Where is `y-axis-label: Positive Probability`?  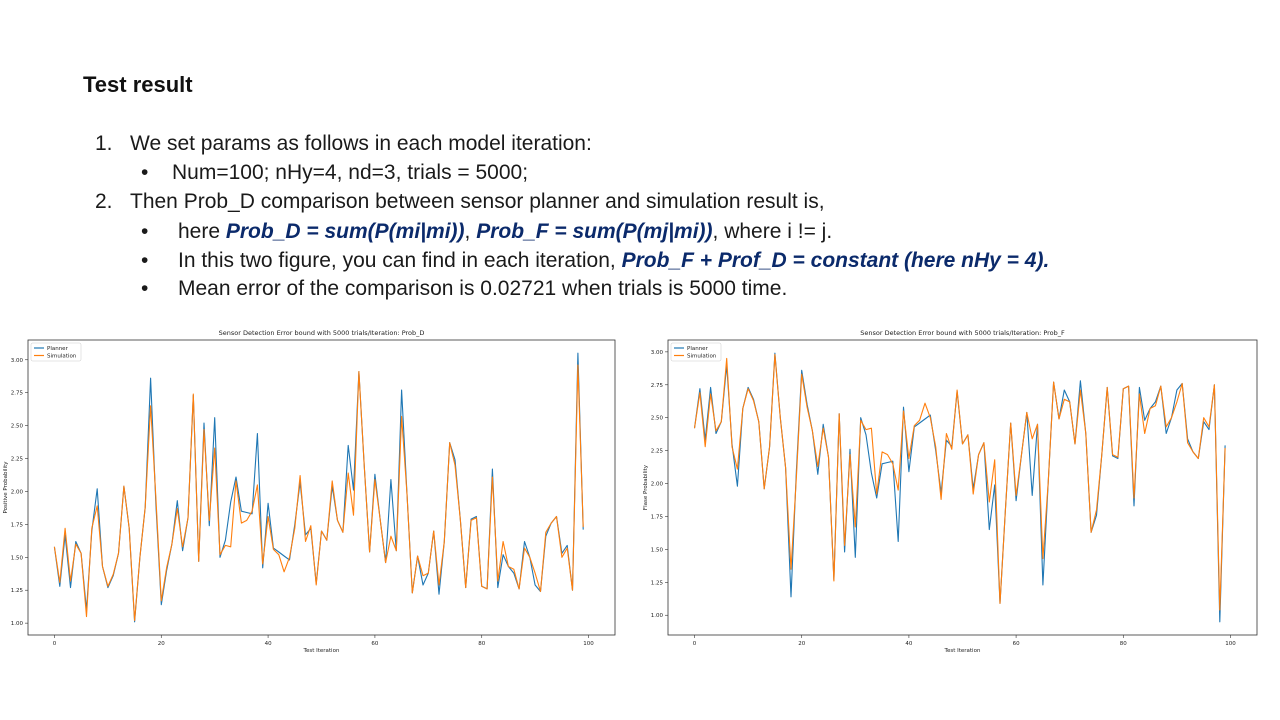
y-axis-label: Positive Probability is located at coordinates (6, 487).